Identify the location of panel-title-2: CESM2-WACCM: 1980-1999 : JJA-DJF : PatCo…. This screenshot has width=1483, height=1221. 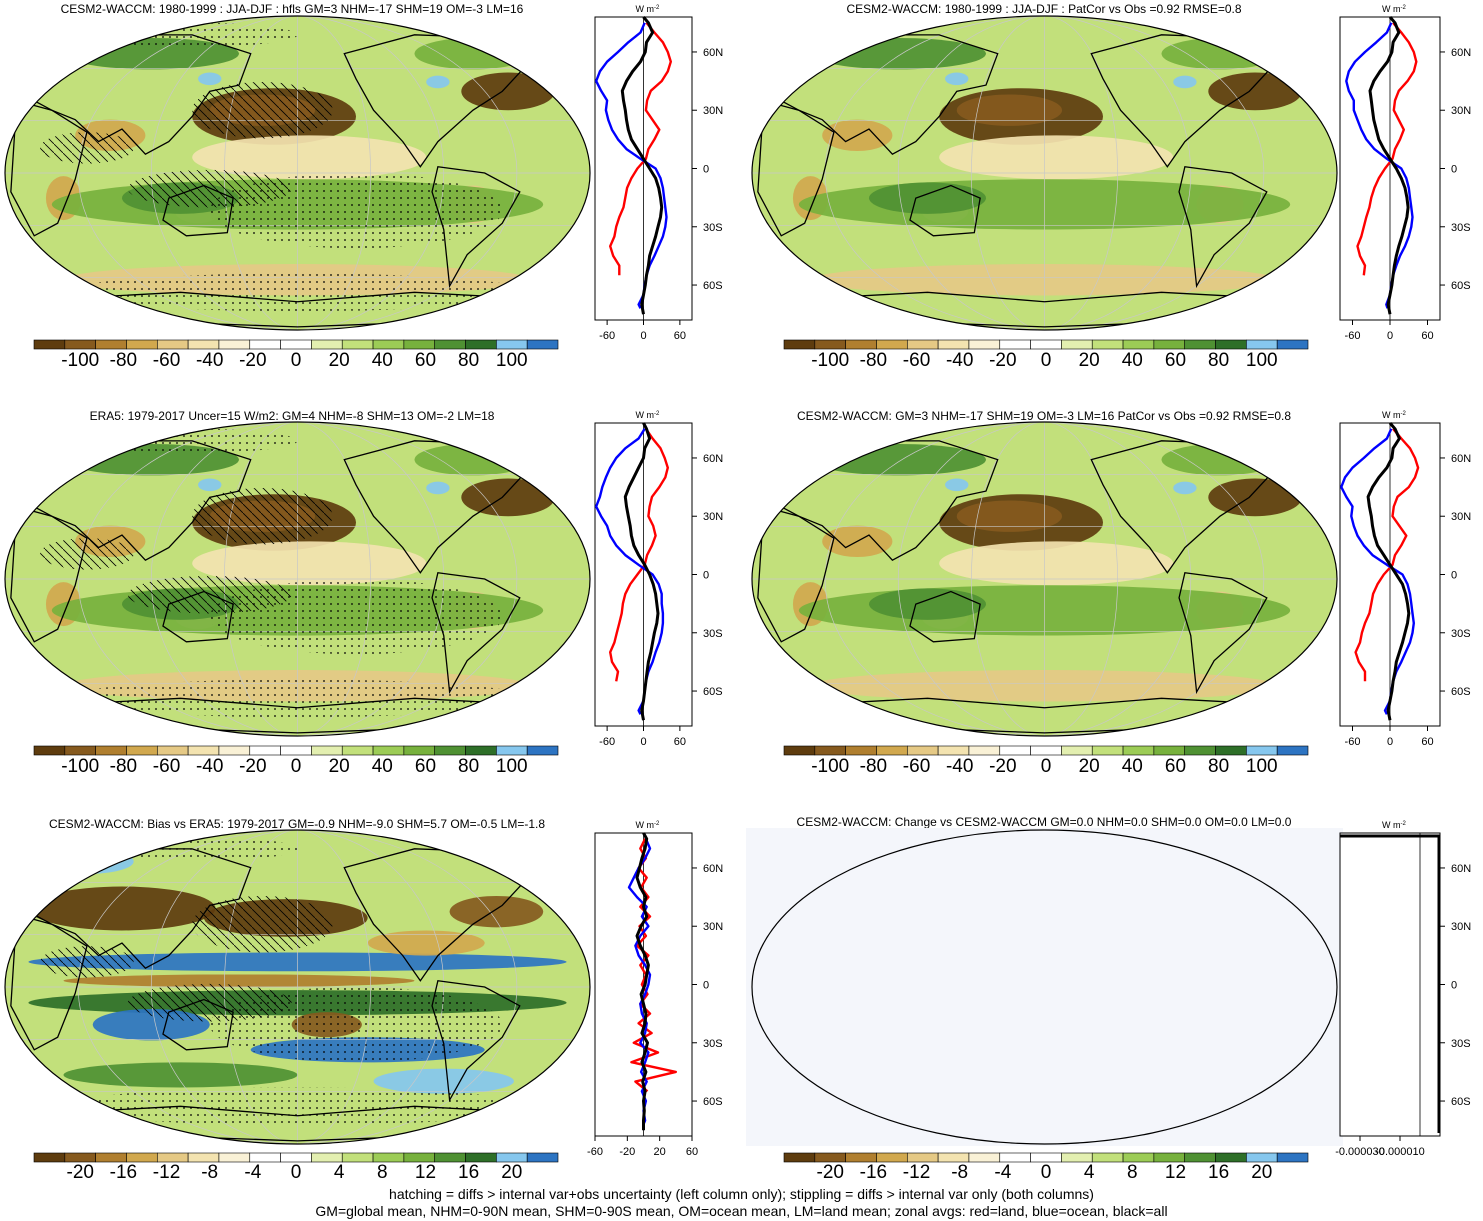
(1043, 9).